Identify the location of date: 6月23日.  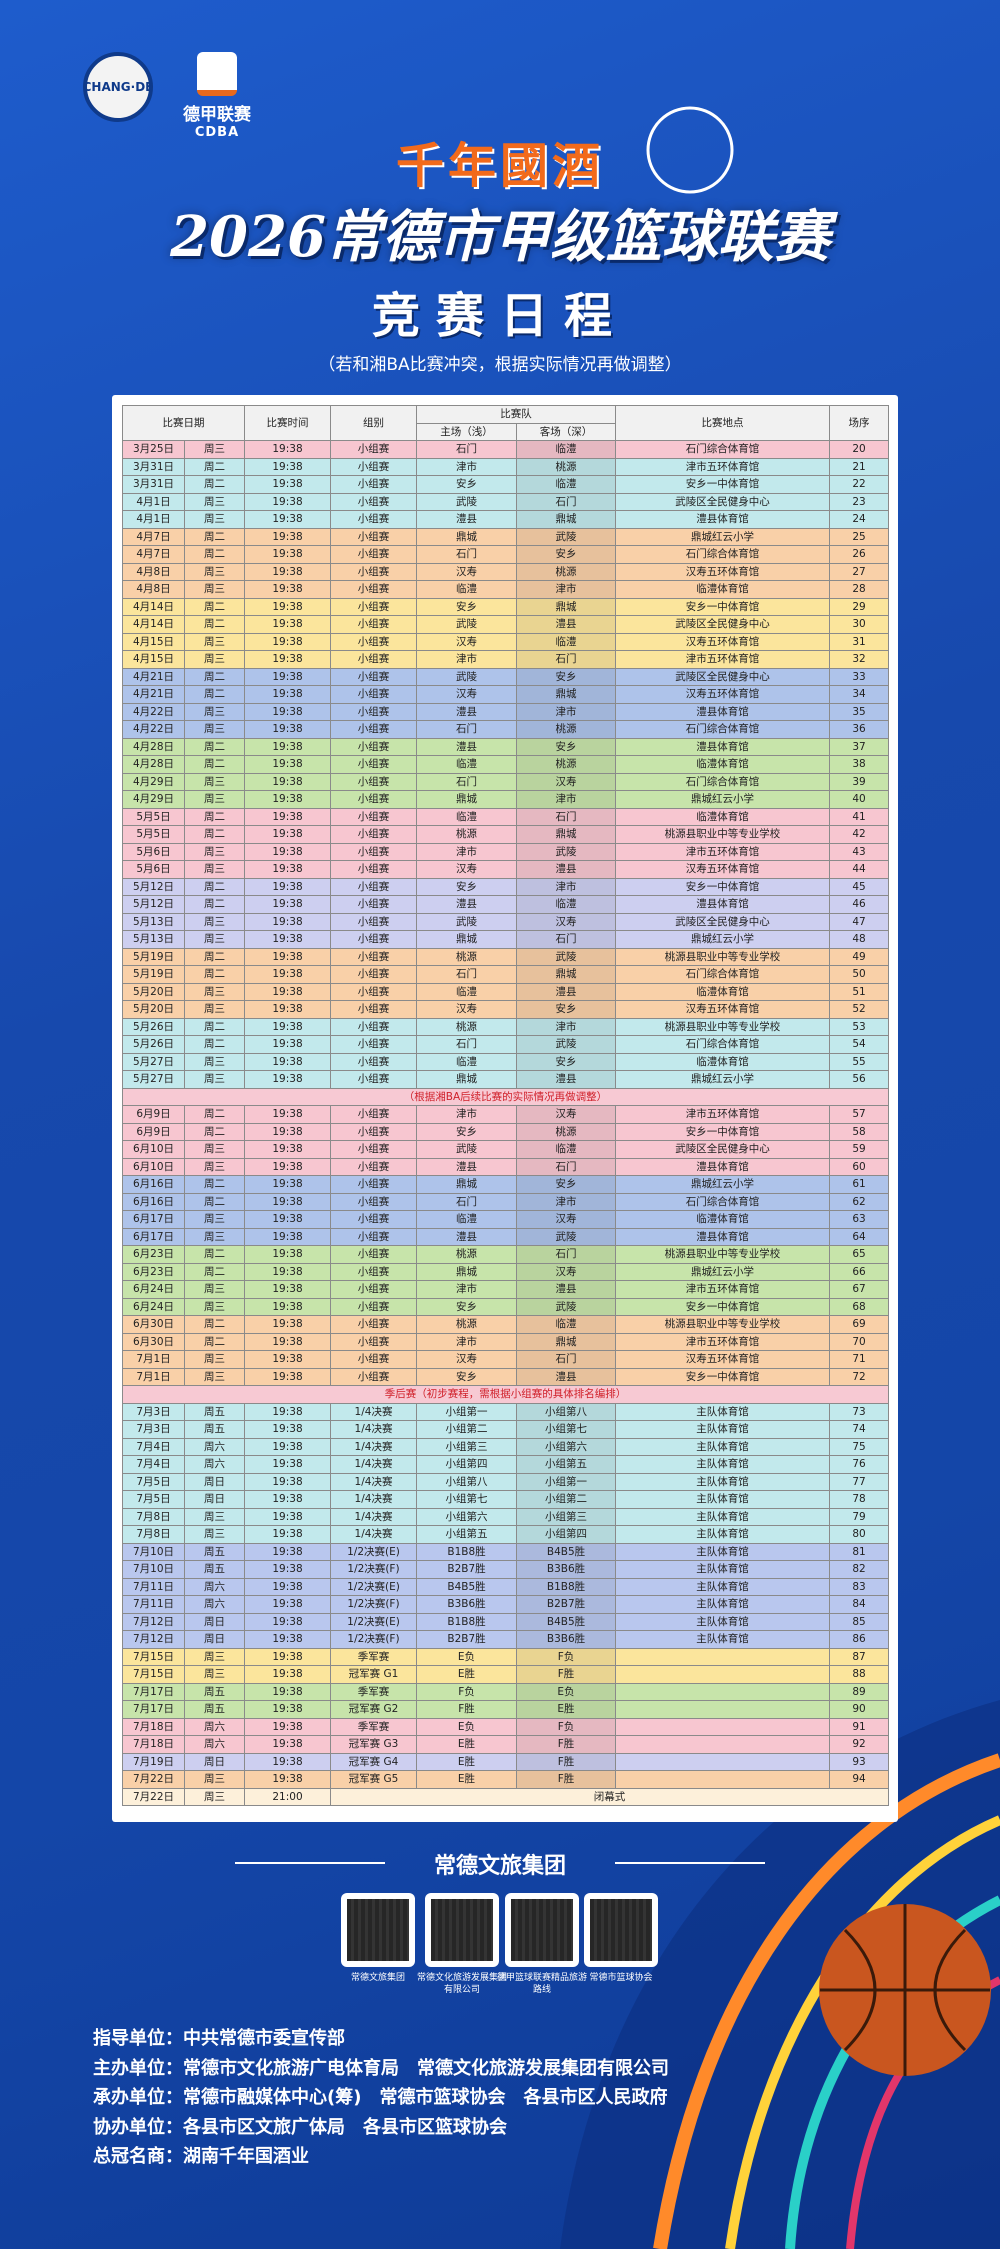
(153, 1254).